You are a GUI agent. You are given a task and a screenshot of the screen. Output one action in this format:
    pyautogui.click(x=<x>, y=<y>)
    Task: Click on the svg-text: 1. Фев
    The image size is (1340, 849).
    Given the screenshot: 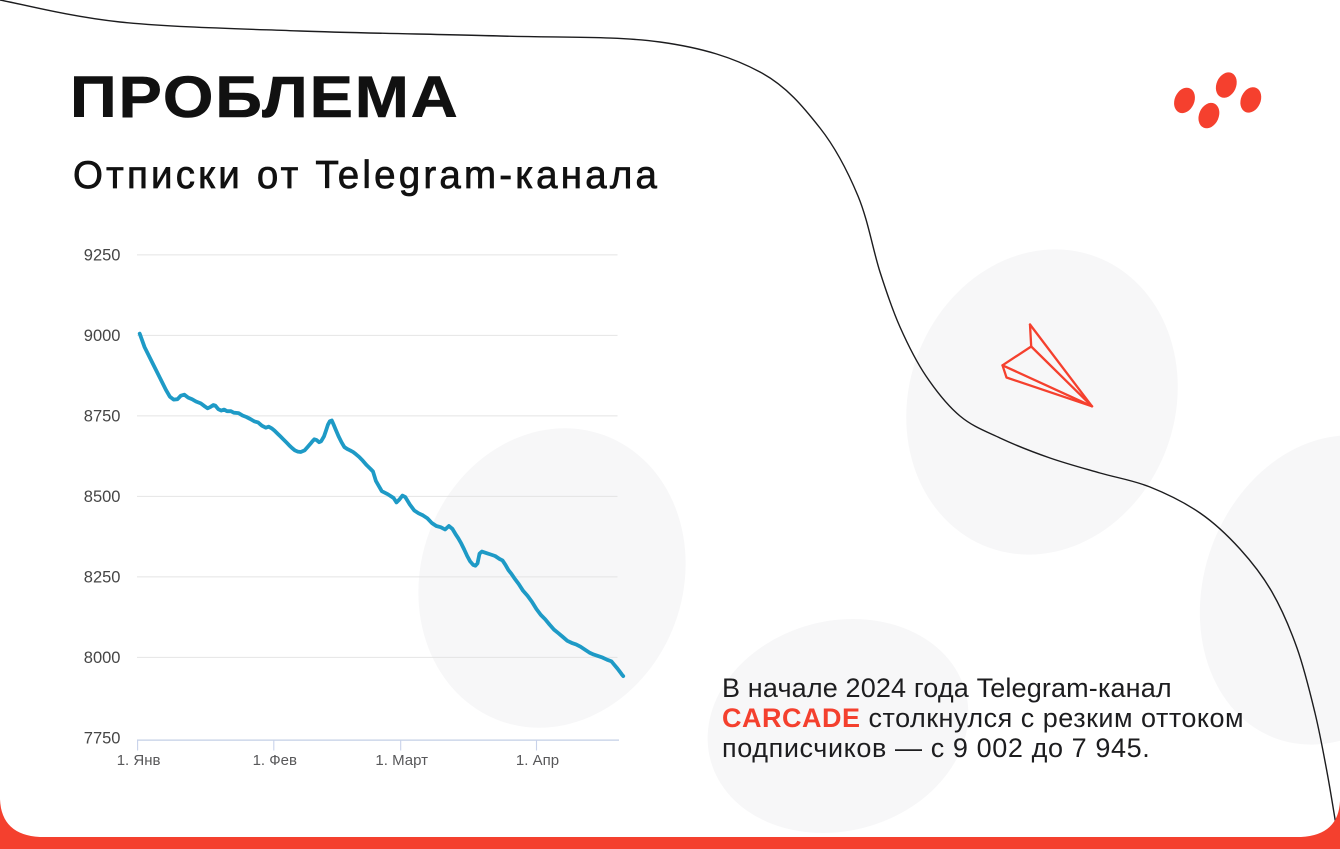 What is the action you would take?
    pyautogui.click(x=275, y=760)
    